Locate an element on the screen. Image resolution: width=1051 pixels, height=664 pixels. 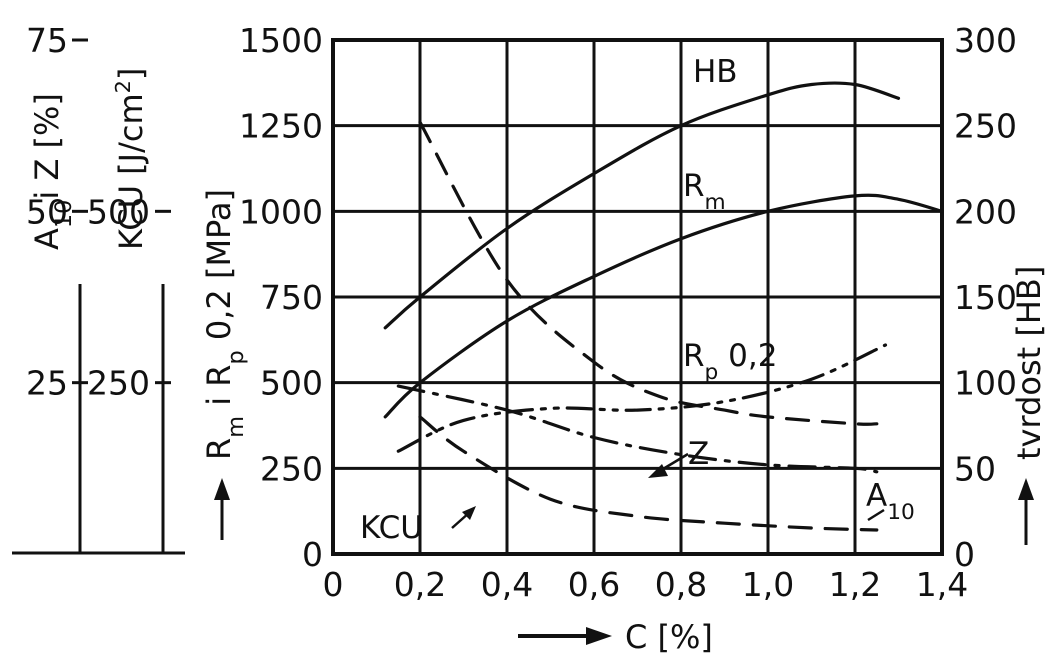
y-left-axis-label-part: i R is located at coordinates (219, 389).